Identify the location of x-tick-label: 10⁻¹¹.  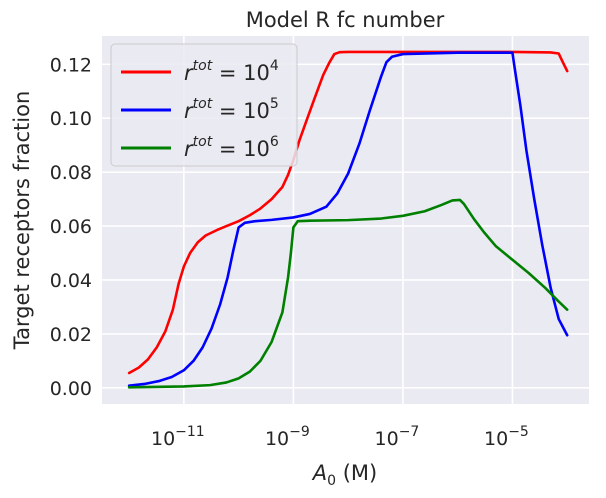
(178, 437).